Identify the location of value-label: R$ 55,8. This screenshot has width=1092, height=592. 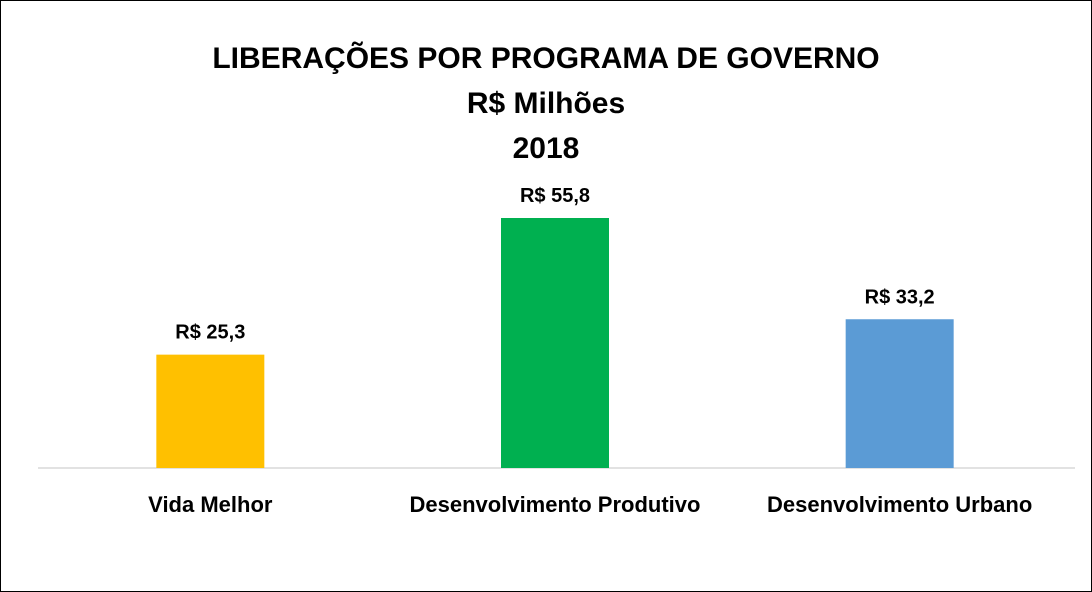
(555, 196).